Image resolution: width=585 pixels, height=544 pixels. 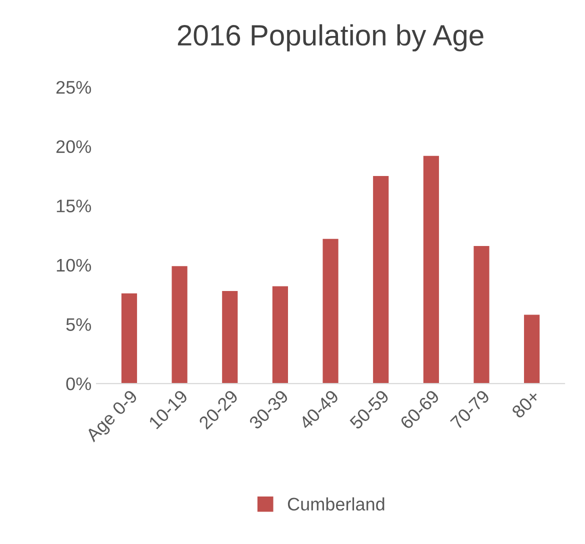 What do you see at coordinates (74, 265) in the screenshot?
I see `y-tick-label: 10%` at bounding box center [74, 265].